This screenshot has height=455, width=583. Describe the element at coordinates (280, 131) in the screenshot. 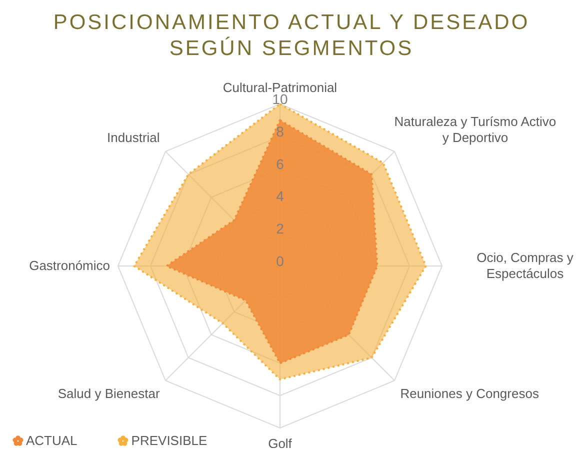

I see `y-tick-label: 8` at that location.